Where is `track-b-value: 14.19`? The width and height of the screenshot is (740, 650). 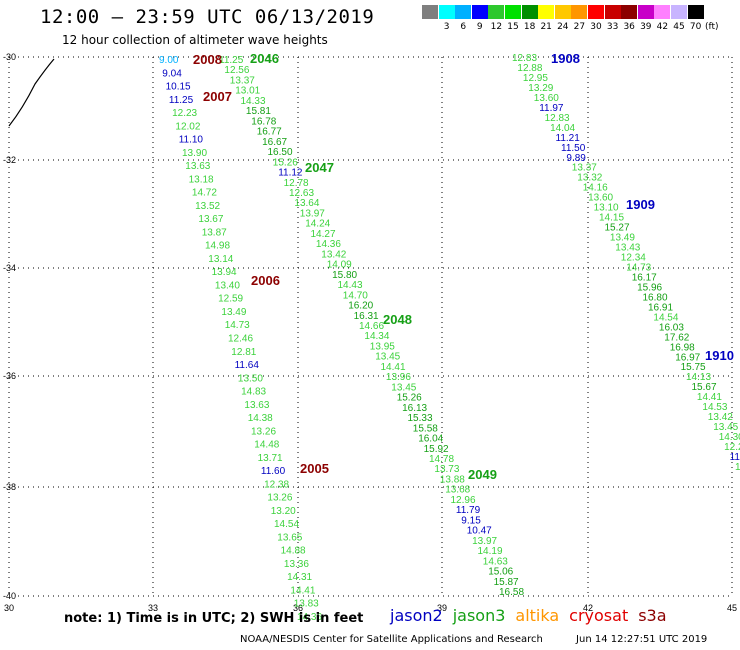
track-b-value: 14.19 is located at coordinates (490, 551).